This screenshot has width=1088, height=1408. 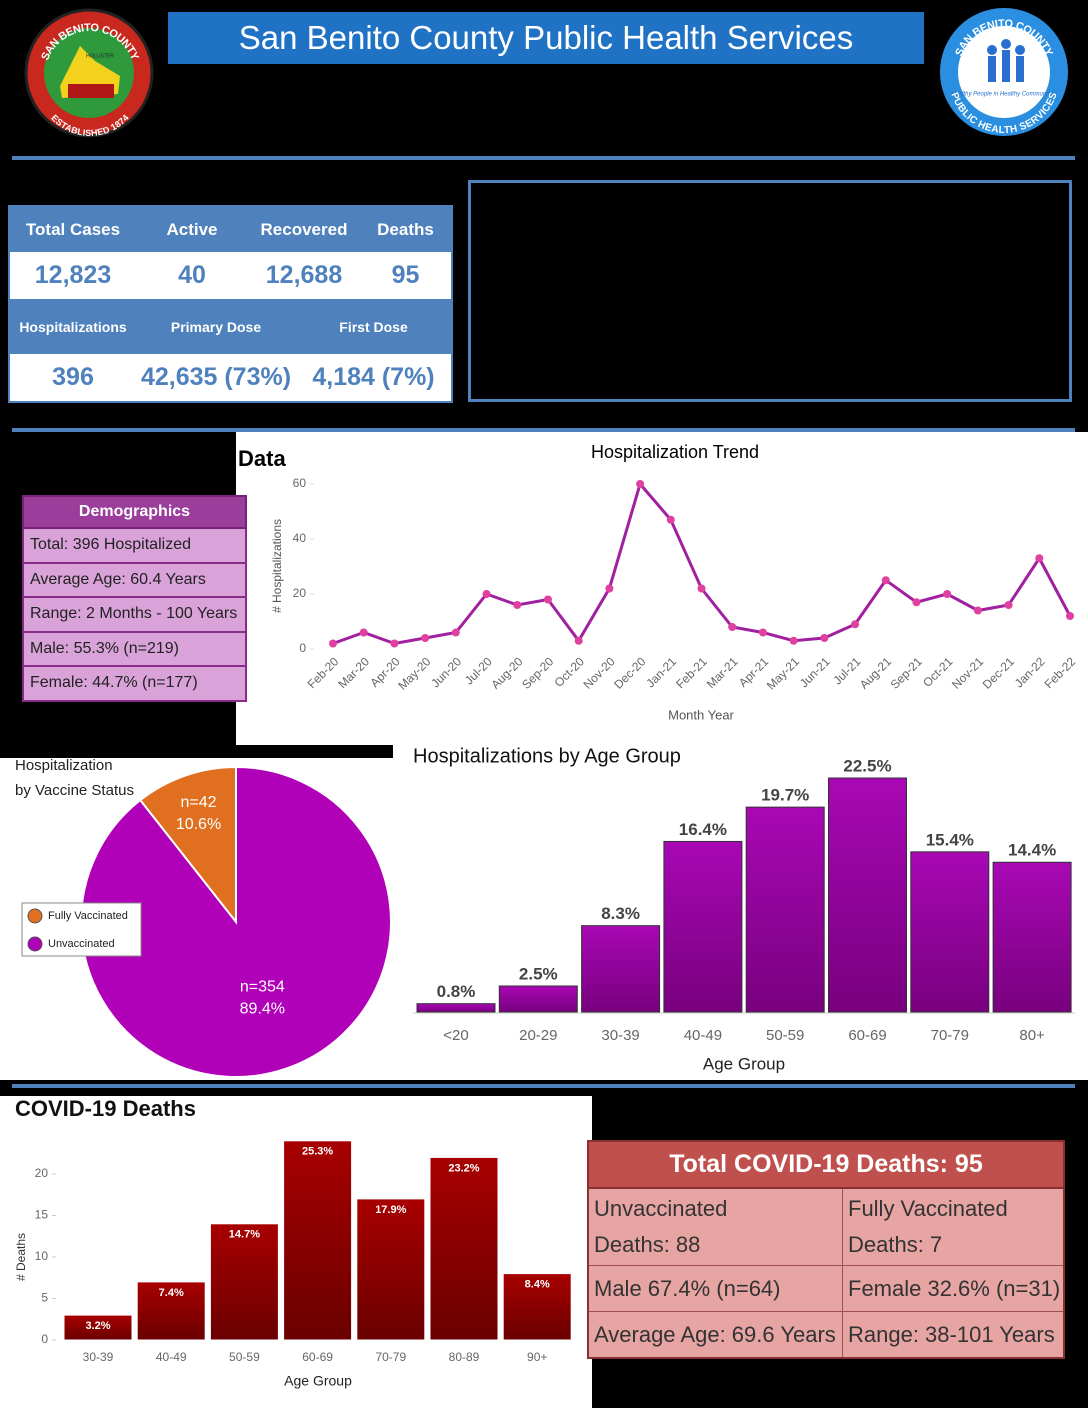 I want to click on x-tick-label: Mar-21, so click(x=722, y=672).